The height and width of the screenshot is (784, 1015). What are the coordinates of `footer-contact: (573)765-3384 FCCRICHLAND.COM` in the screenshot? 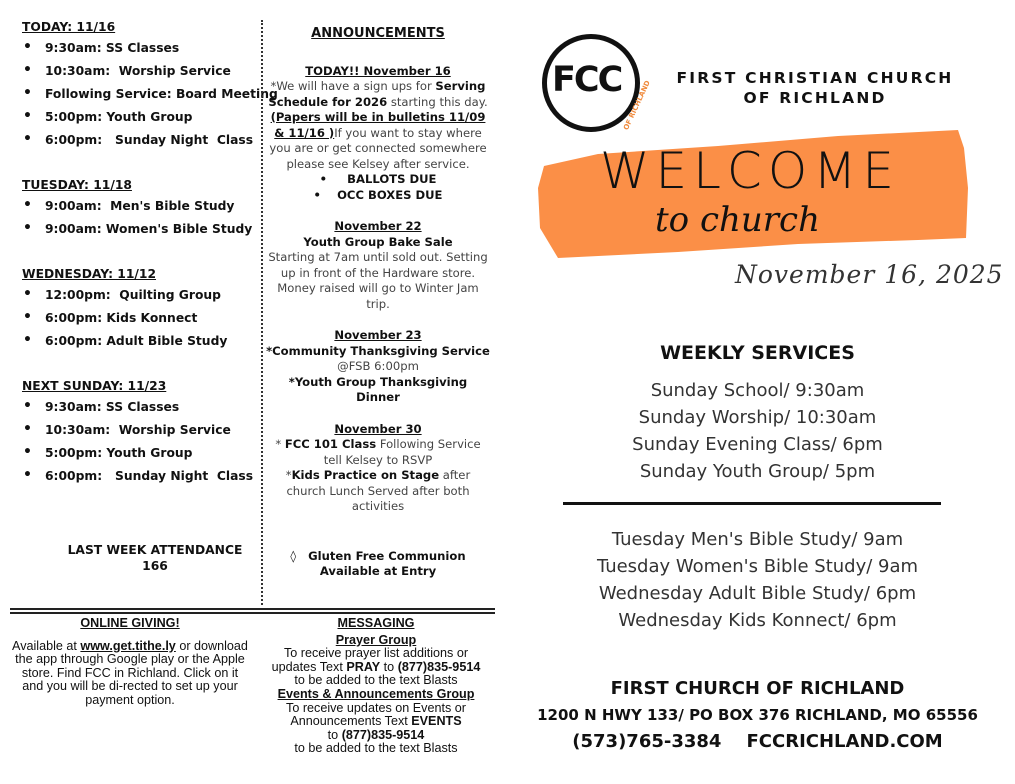 It's located at (757, 741).